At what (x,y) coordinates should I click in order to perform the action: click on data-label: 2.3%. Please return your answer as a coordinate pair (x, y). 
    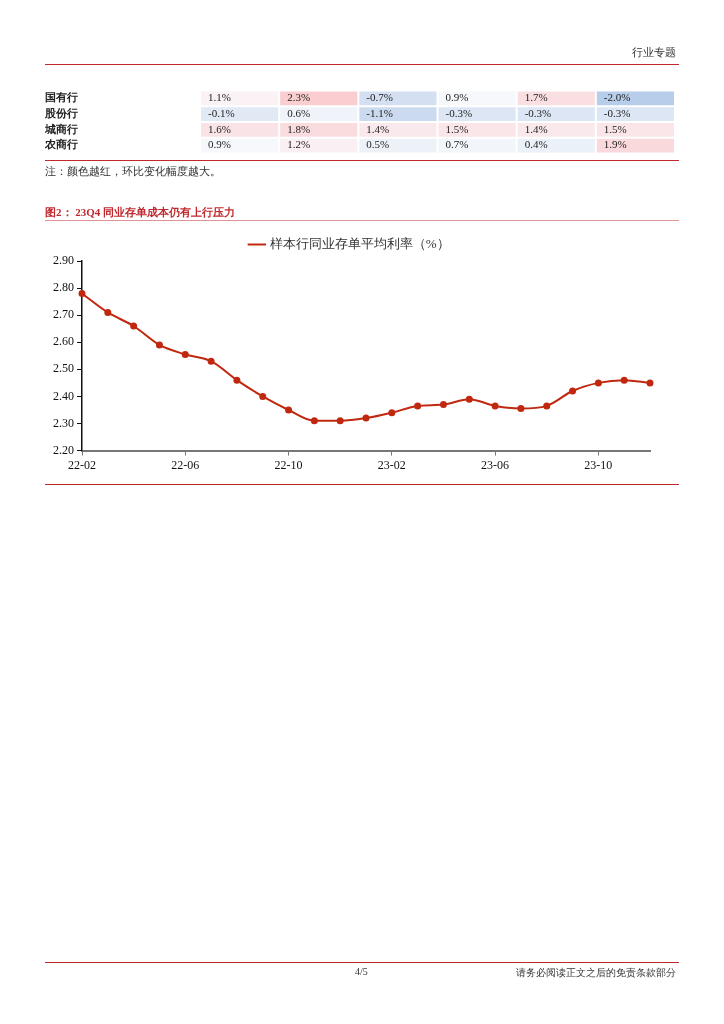
    Looking at the image, I should click on (299, 97).